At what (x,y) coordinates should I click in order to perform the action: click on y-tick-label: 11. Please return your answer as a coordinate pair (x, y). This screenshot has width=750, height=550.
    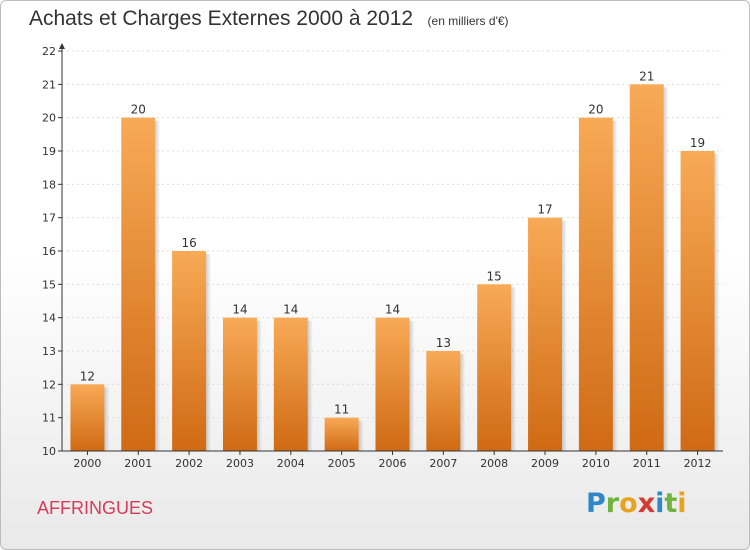
    Looking at the image, I should click on (49, 418).